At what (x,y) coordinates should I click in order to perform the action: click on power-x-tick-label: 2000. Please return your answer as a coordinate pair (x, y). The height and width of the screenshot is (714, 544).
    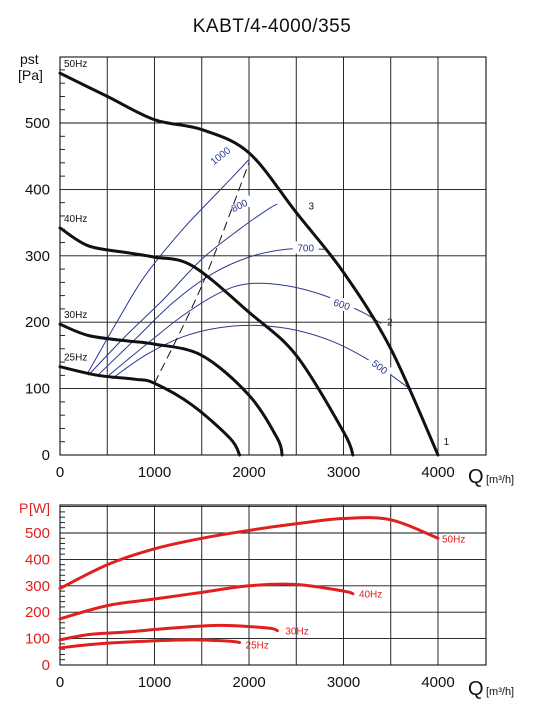
    Looking at the image, I should click on (248, 682).